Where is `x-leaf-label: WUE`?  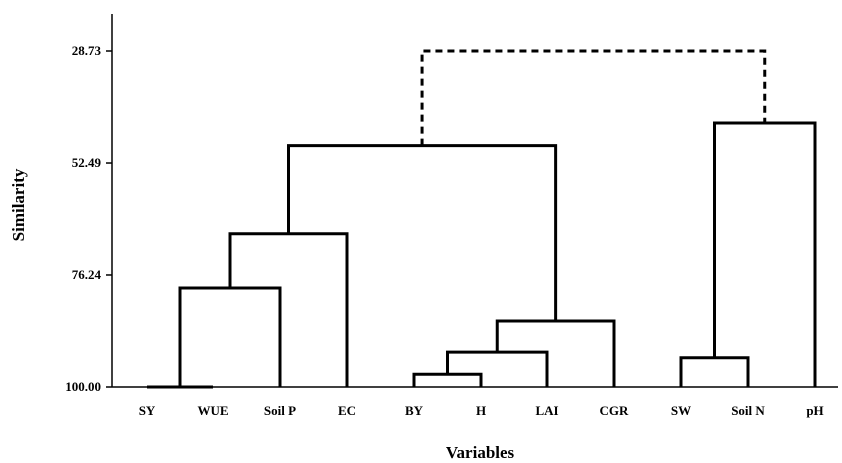 x-leaf-label: WUE is located at coordinates (212, 410).